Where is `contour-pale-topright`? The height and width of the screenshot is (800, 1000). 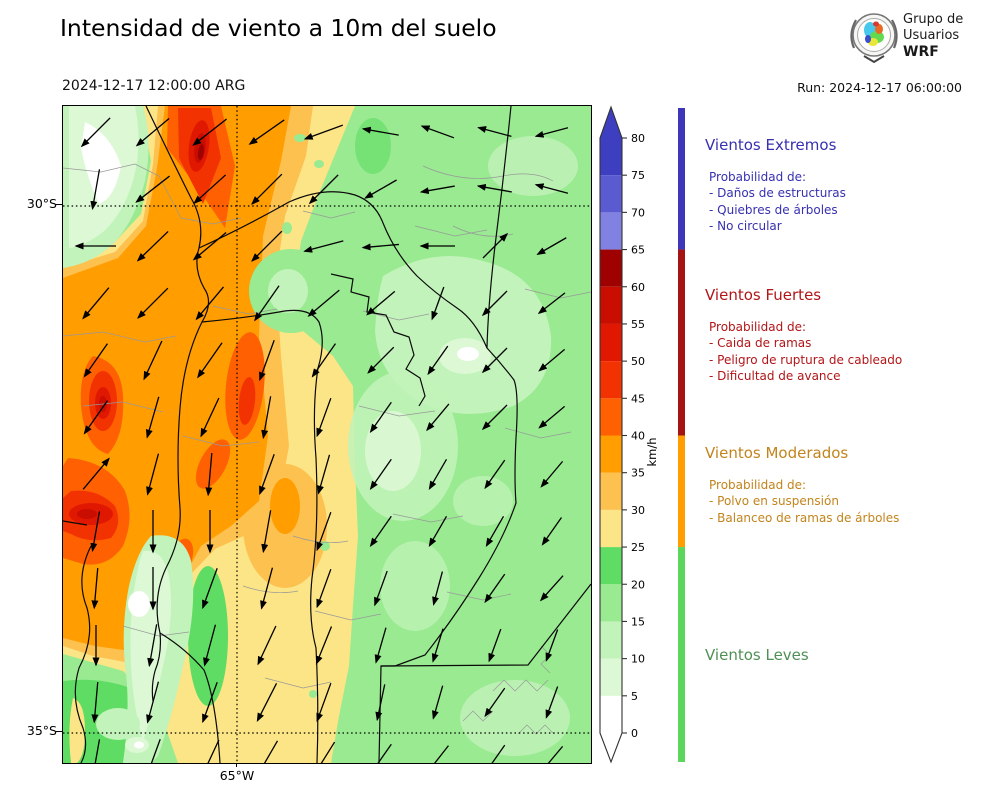
contour-pale-topright is located at coordinates (533, 166).